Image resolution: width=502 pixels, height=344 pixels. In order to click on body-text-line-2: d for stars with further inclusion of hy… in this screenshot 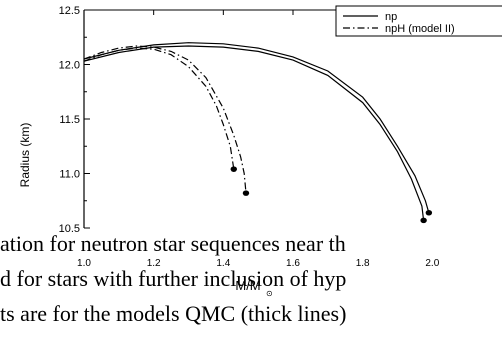, I will do `click(173, 278)`.